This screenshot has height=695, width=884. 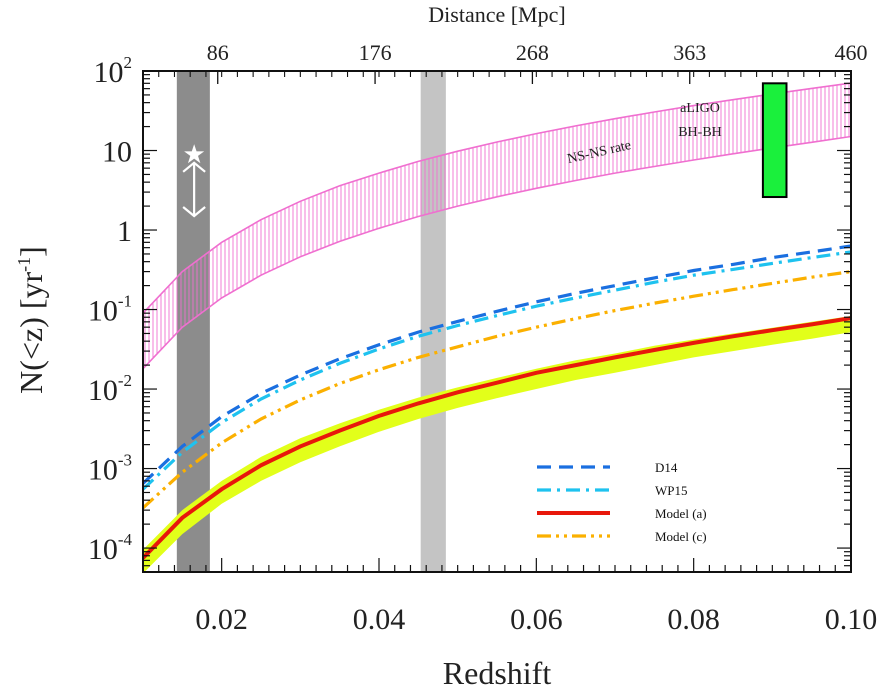 What do you see at coordinates (128, 62) in the screenshot?
I see `y-tick-exponent: 2` at bounding box center [128, 62].